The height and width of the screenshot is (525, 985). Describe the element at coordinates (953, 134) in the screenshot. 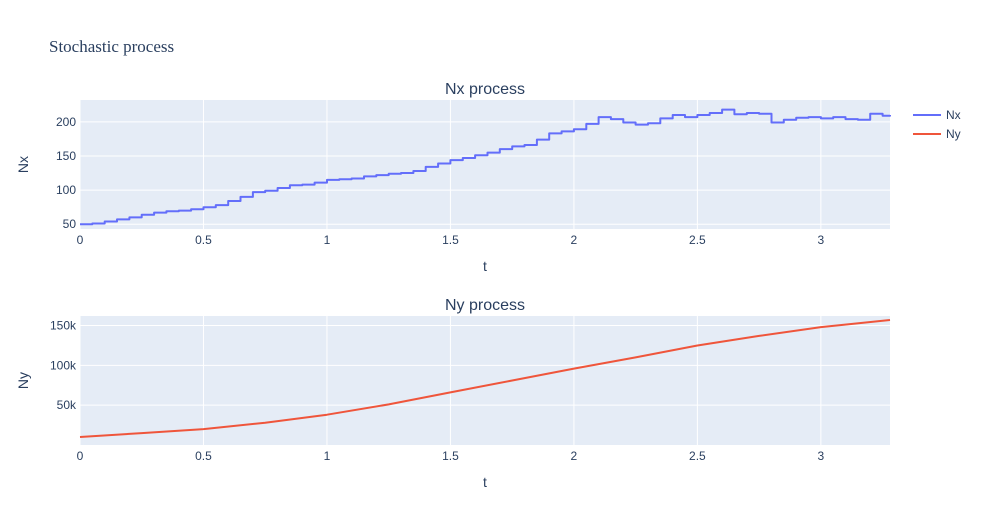

I see `legend-label-ny: Ny` at that location.